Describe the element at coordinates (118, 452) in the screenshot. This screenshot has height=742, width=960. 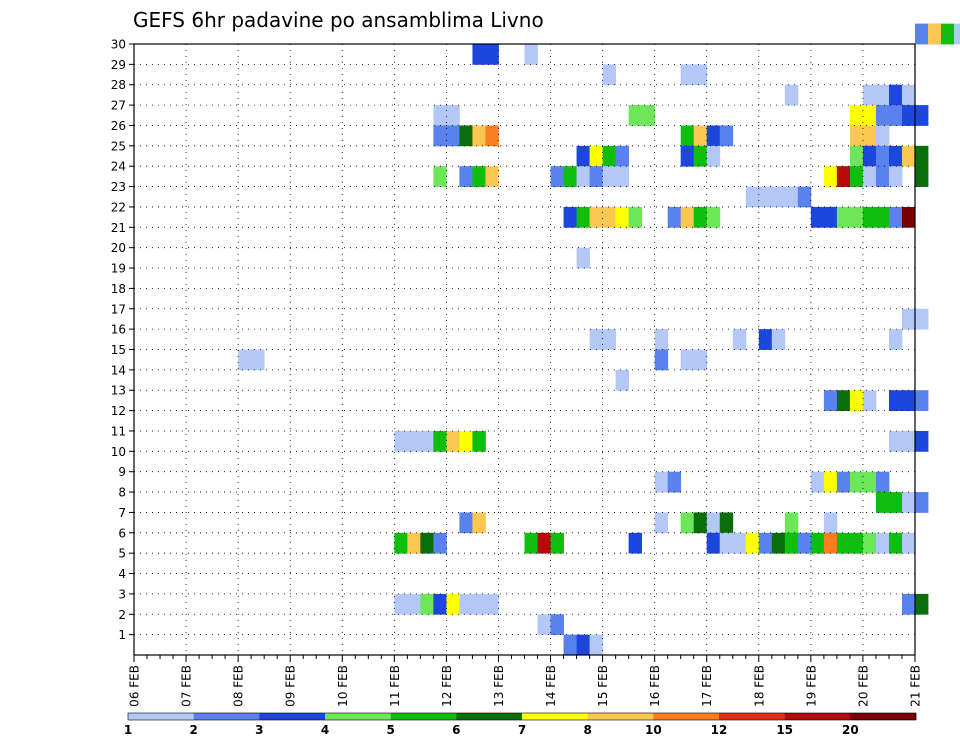
I see `y-tick-label: 10` at that location.